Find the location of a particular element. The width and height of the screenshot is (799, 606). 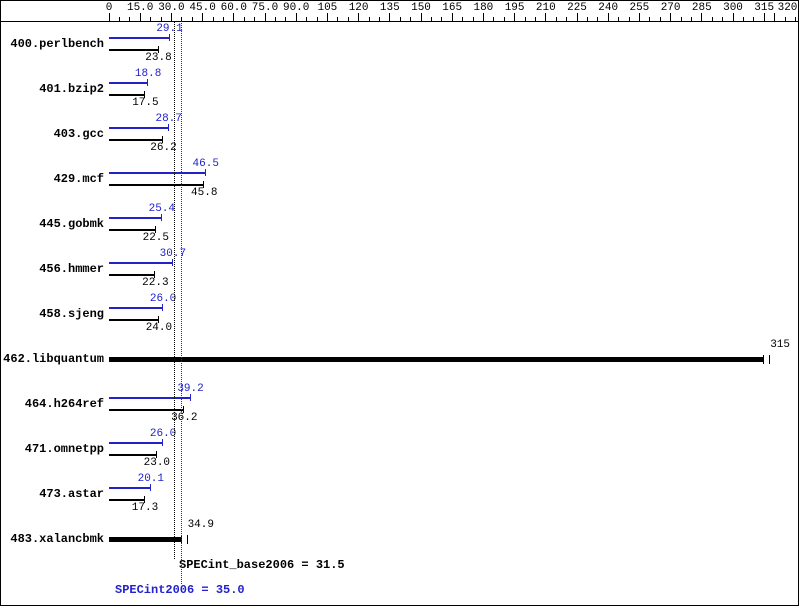

peak-value-label: 28.7 is located at coordinates (168, 119).